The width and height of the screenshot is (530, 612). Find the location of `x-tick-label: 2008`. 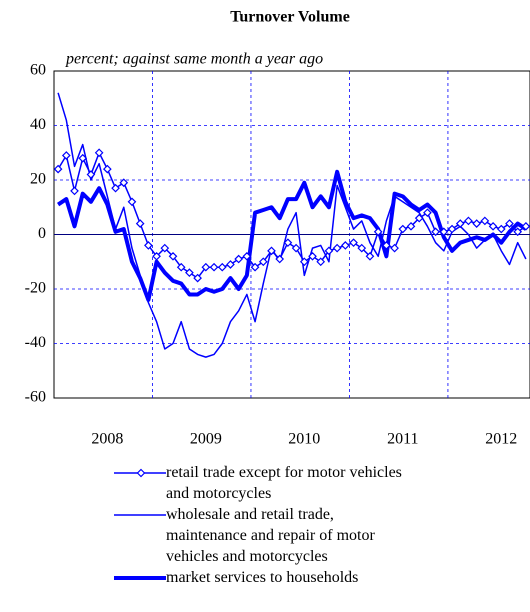

x-tick-label: 2008 is located at coordinates (107, 439).